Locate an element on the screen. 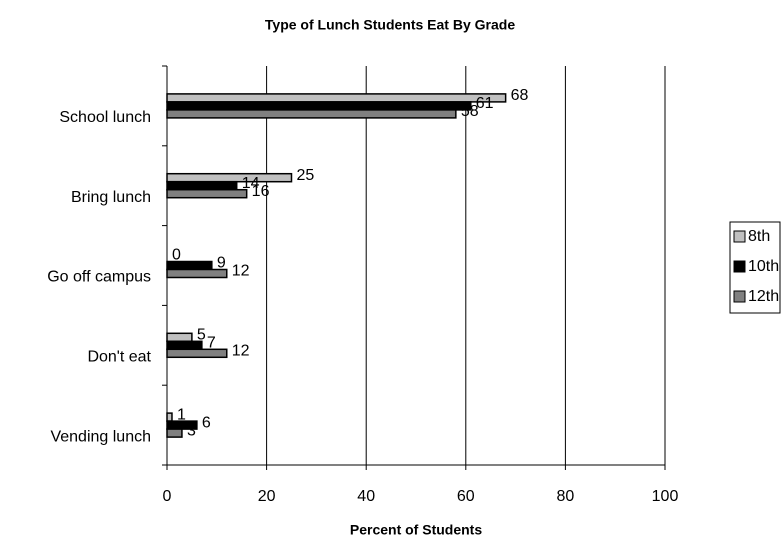  x-tick-label: 0 is located at coordinates (167, 496).